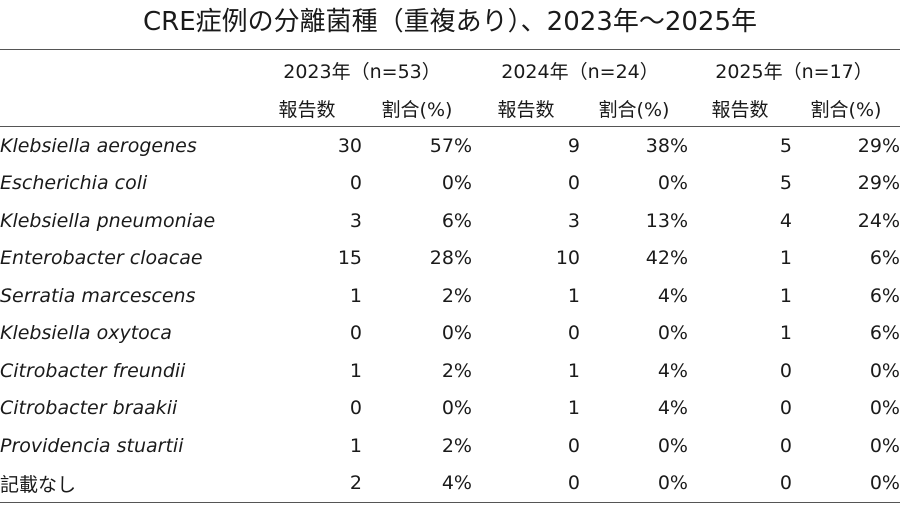  I want to click on organism-name: Klebsiella aerogenes, so click(98, 145).